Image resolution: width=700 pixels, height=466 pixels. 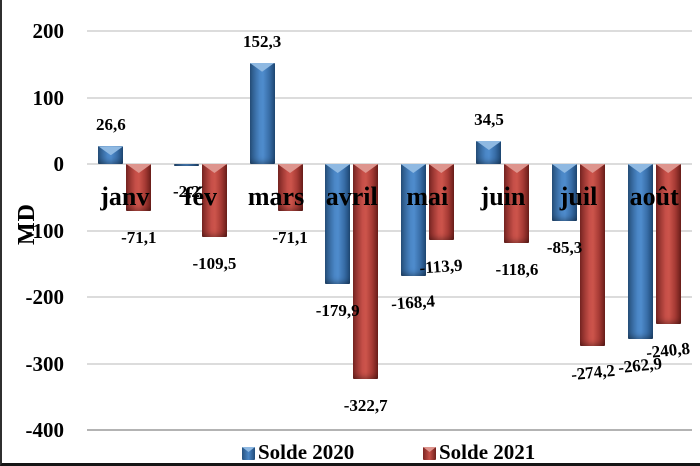 I want to click on bar-solde-2021-août, so click(x=668, y=244).